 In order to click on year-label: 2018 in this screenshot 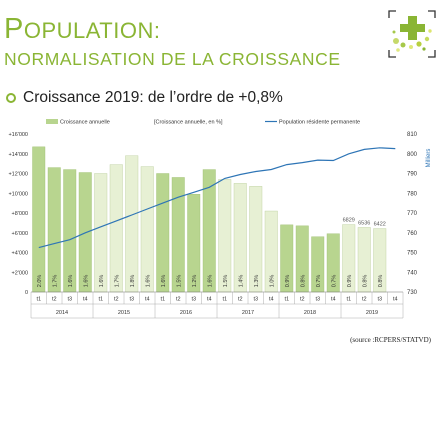, I will do `click(310, 313)`.